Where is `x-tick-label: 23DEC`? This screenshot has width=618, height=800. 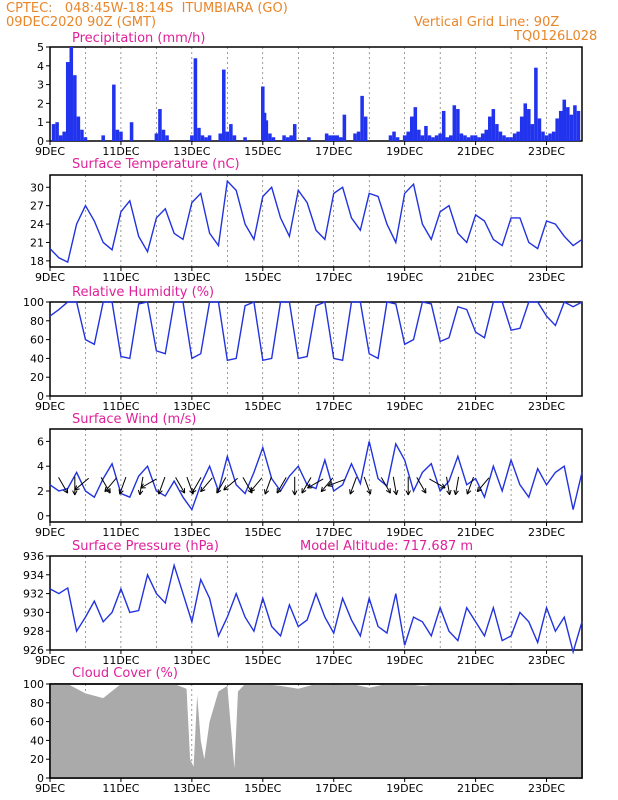
x-tick-label: 23DEC is located at coordinates (546, 532).